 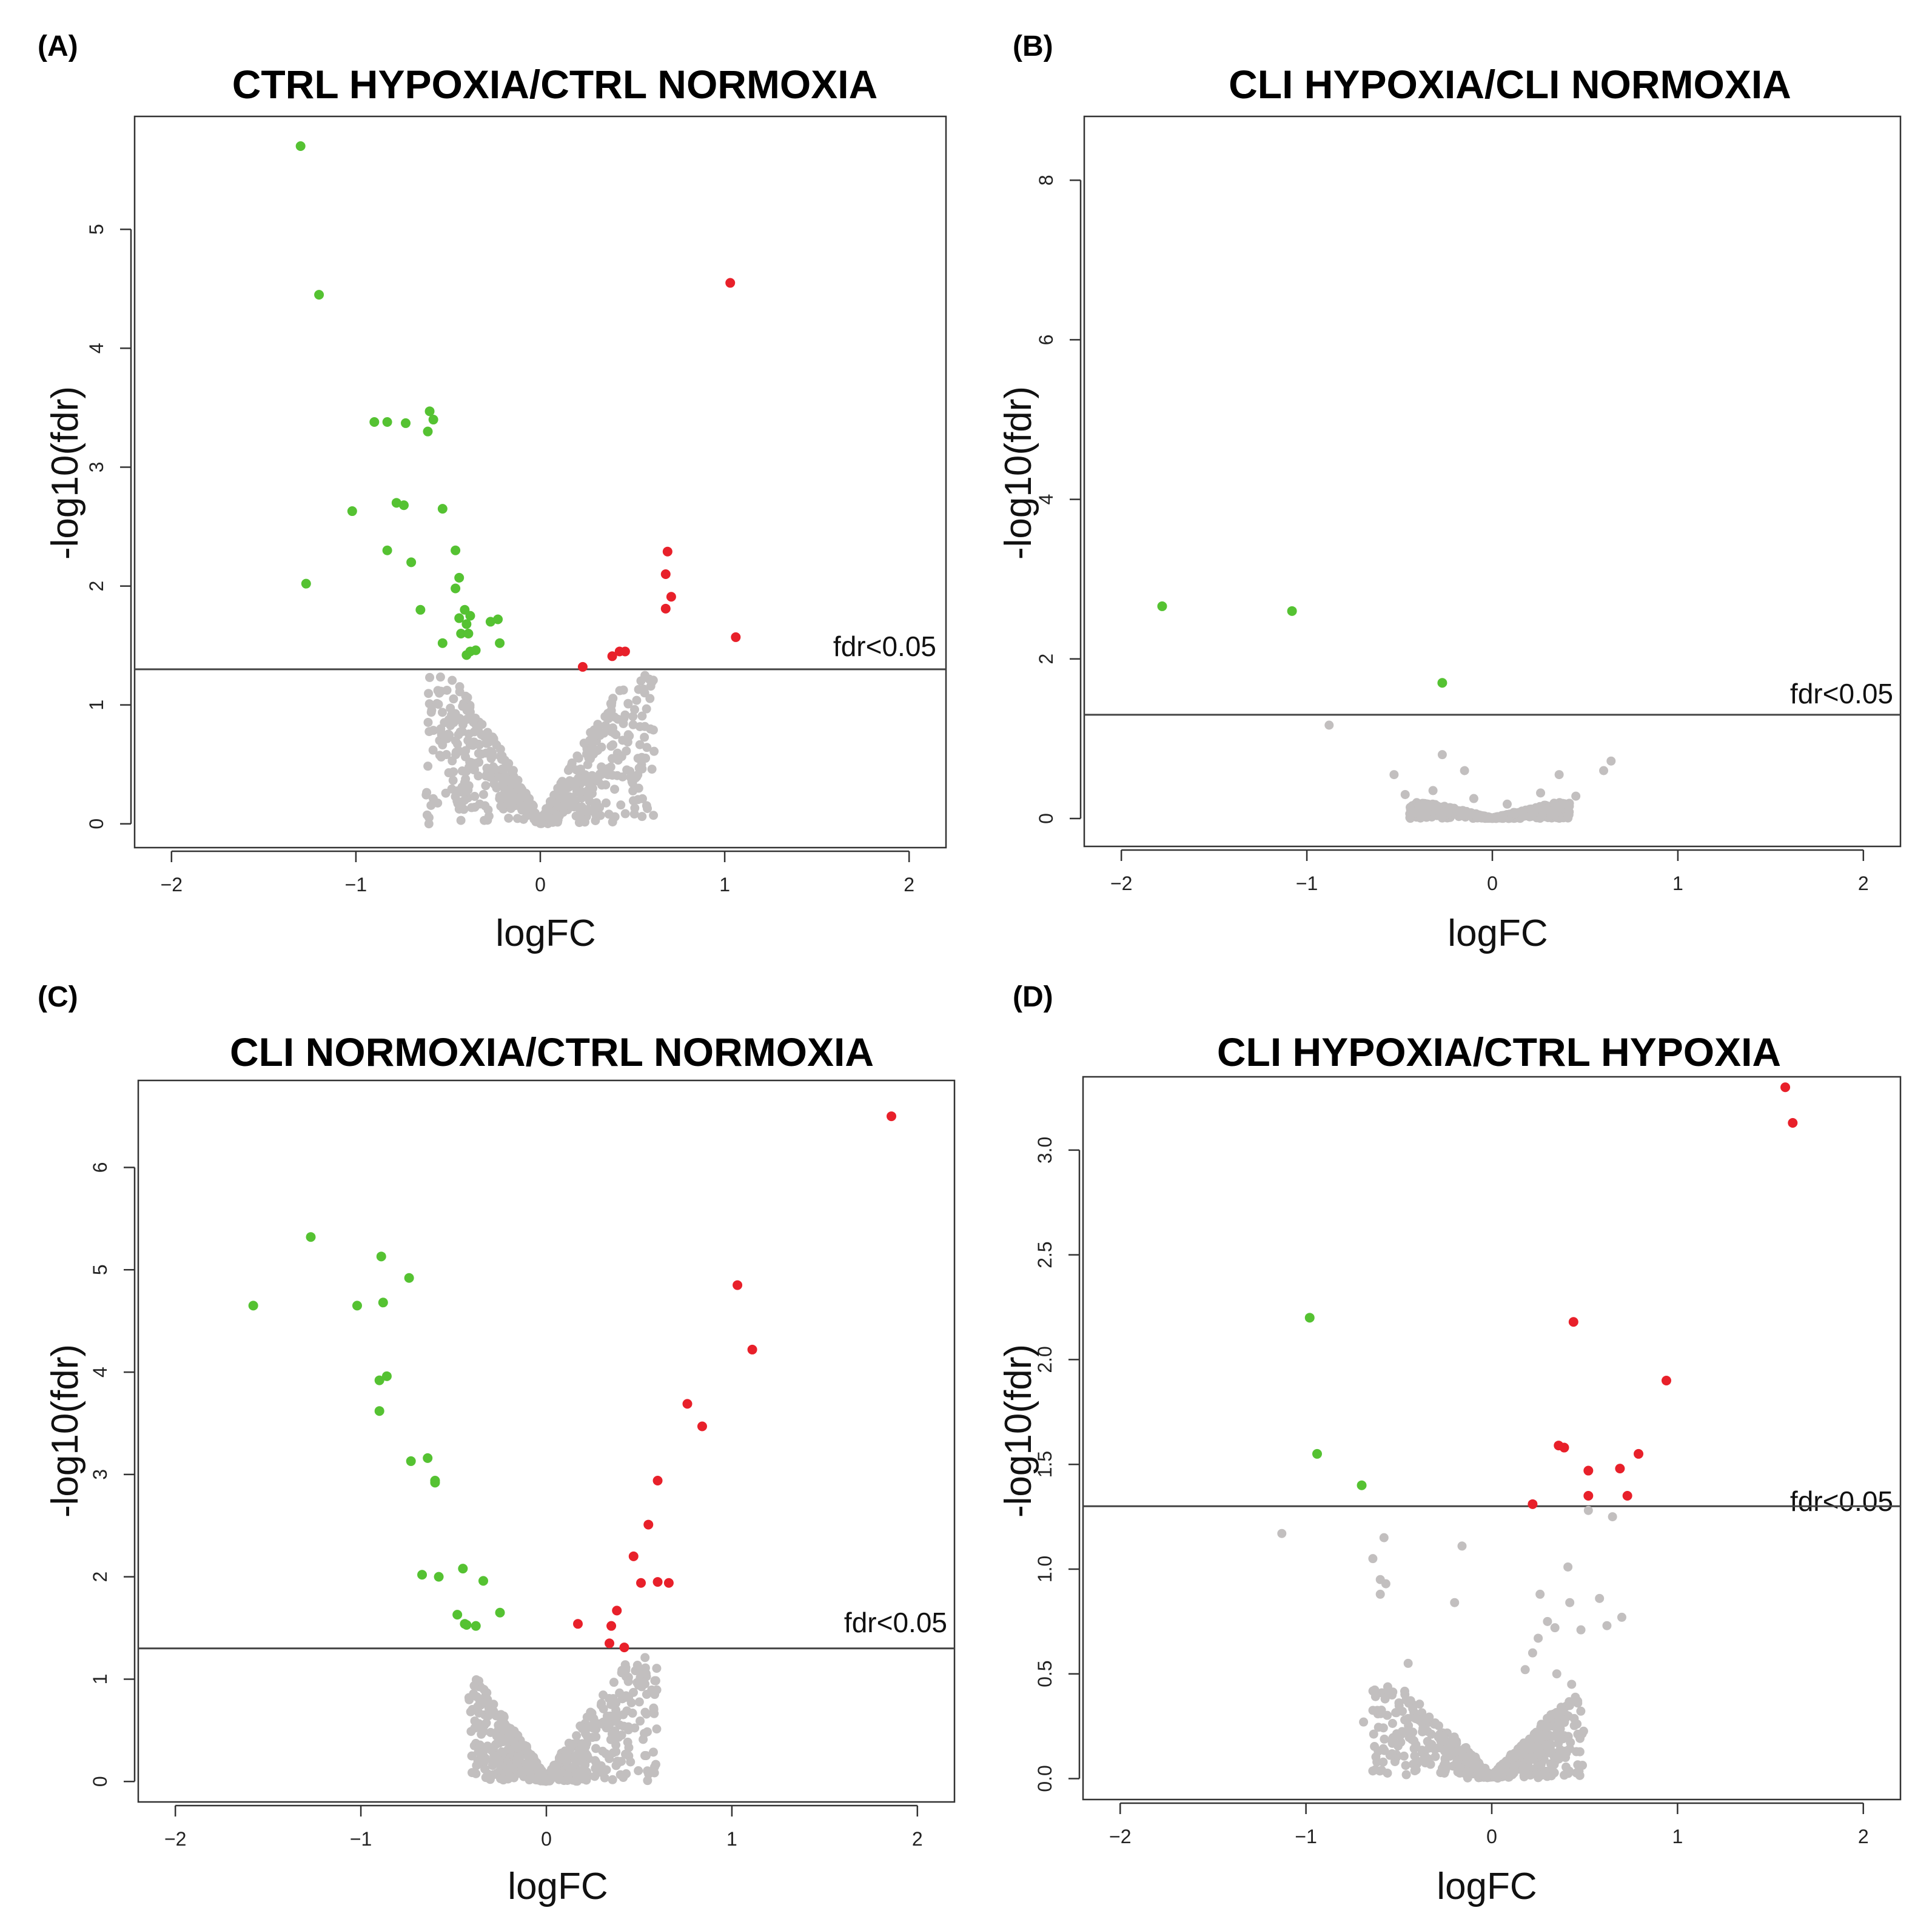 I want to click on x-tick-label: −1, so click(x=356, y=885).